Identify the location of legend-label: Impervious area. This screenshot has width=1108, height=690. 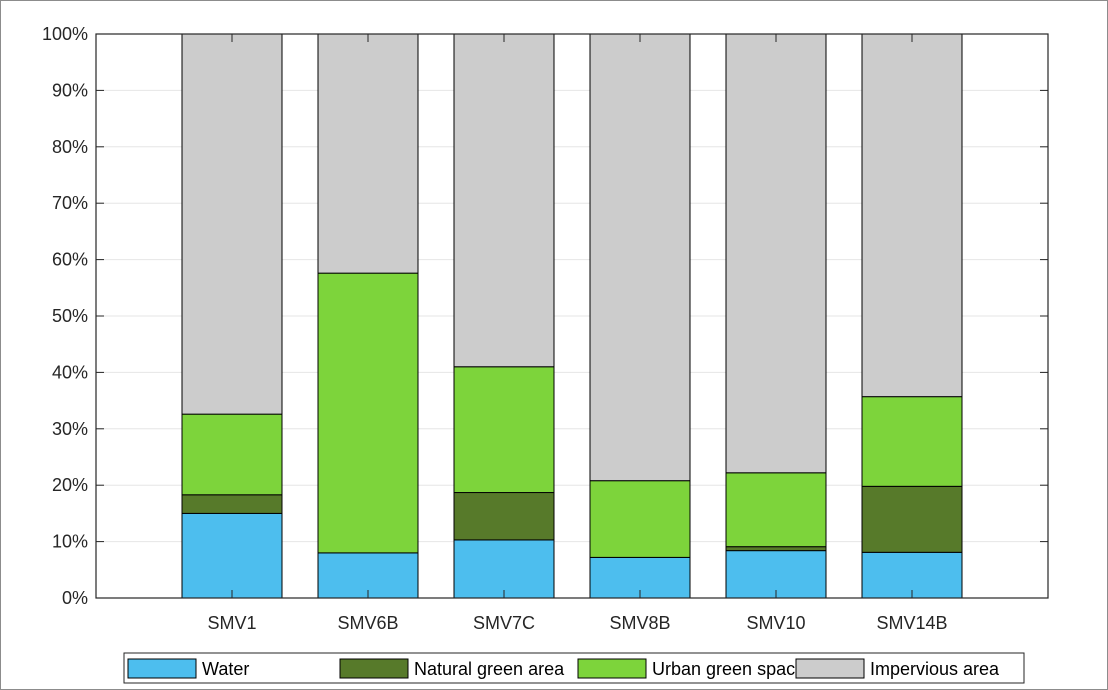
(935, 669).